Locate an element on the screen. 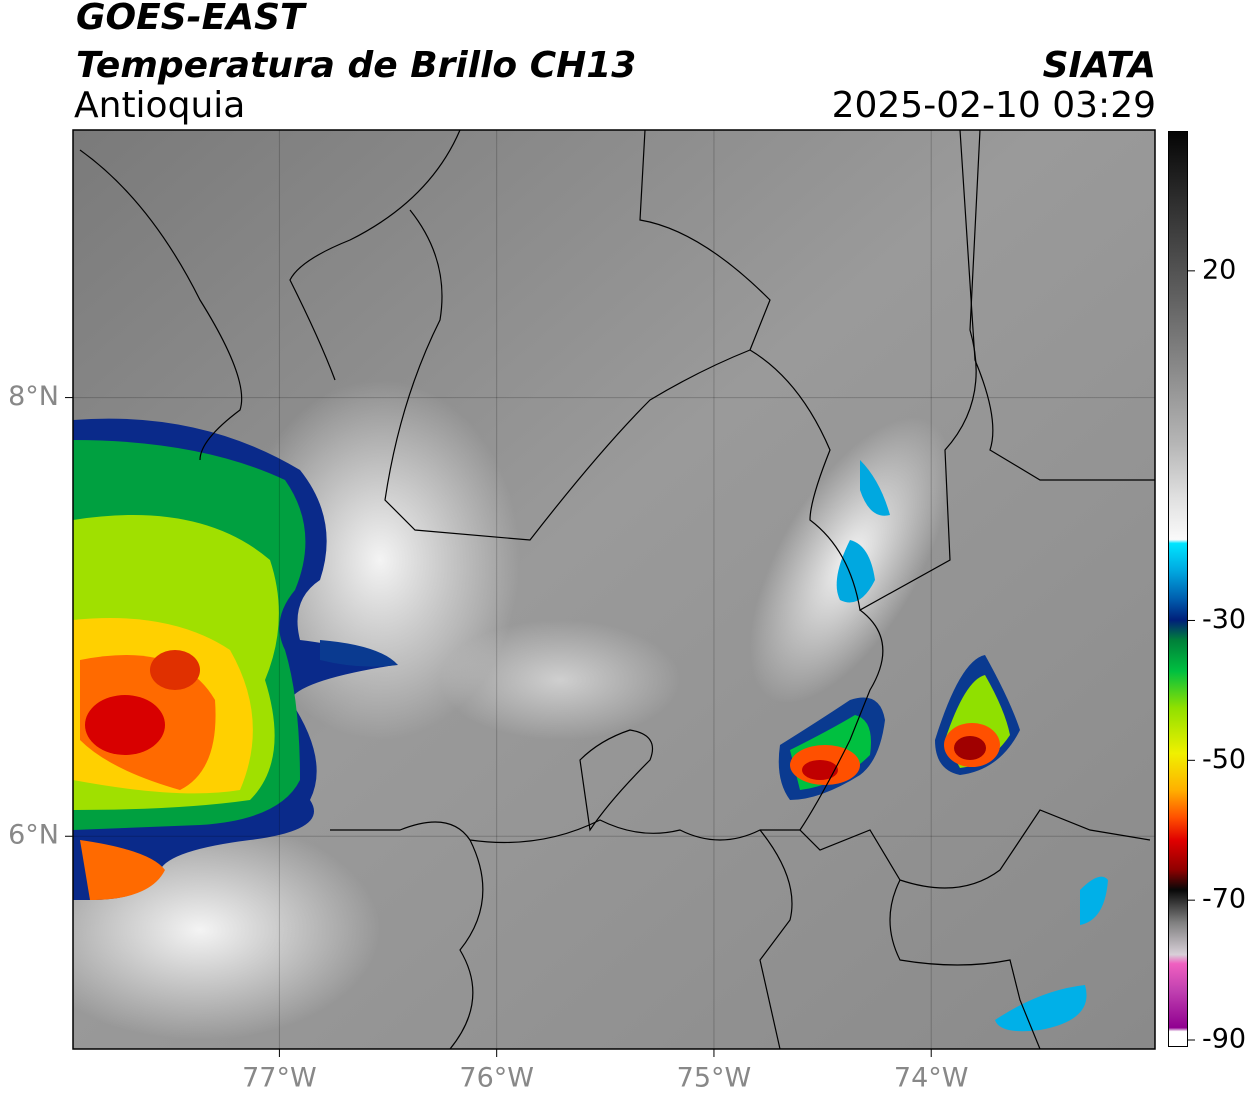 This screenshot has width=1252, height=1099. colorbar-tick-label: -70 is located at coordinates (1224, 899).